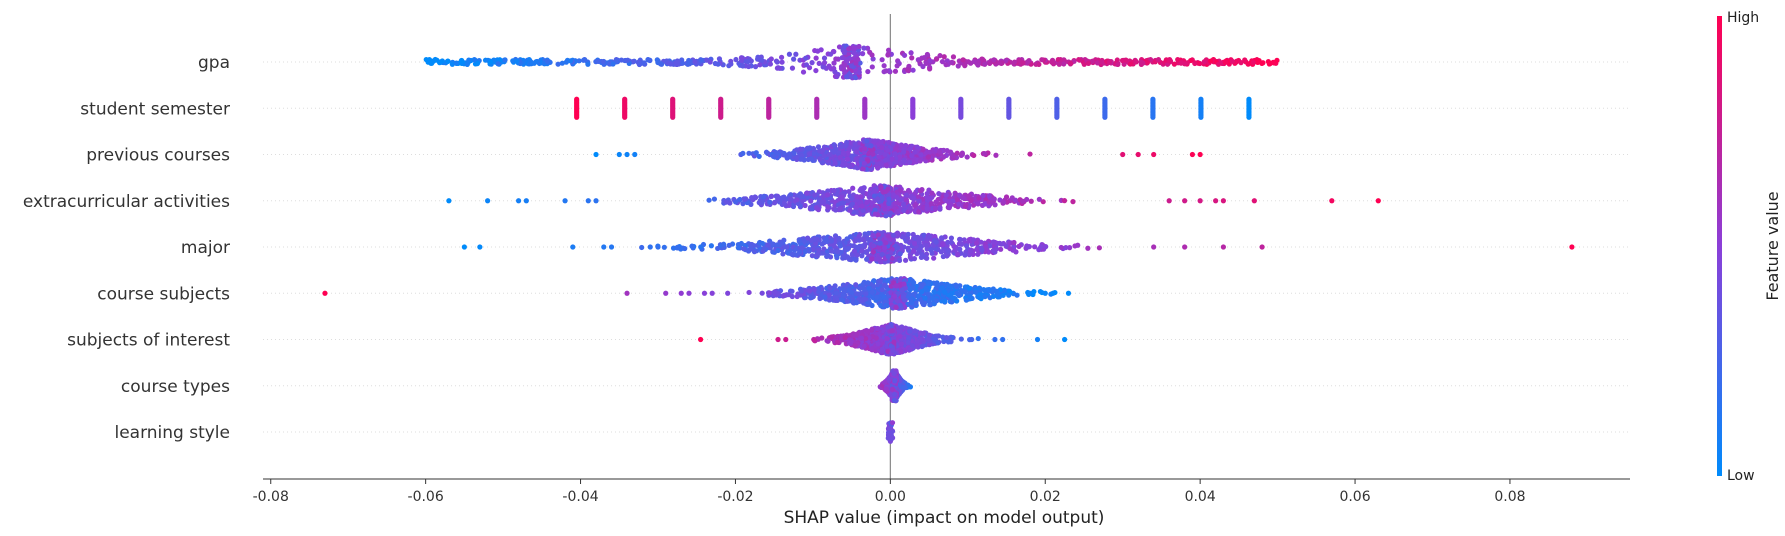  What do you see at coordinates (851, 62) in the screenshot?
I see `feature-points-gpa` at bounding box center [851, 62].